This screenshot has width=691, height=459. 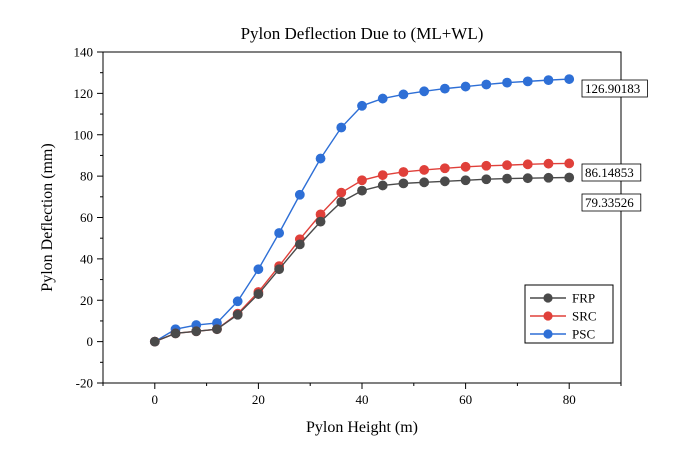 What do you see at coordinates (90, 341) in the screenshot?
I see `y-tick-label: 0` at bounding box center [90, 341].